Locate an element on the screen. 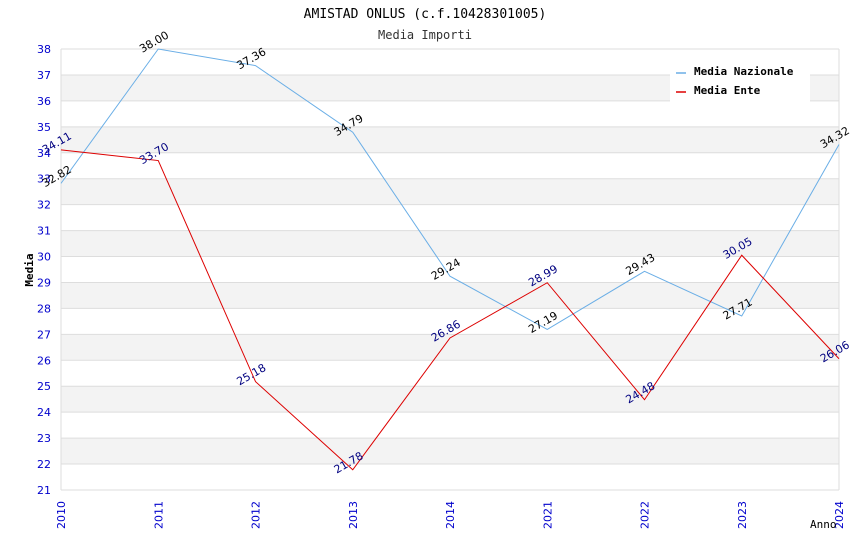 Image resolution: width=850 pixels, height=550 pixels. y-tick-label: 25 is located at coordinates (44, 386).